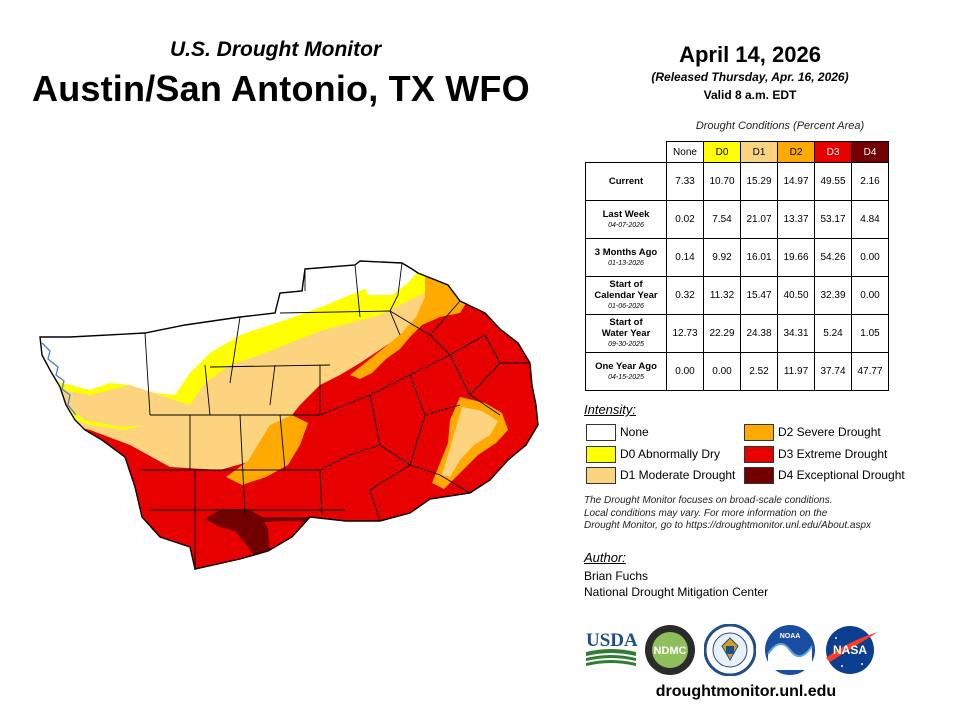  Describe the element at coordinates (750, 77) in the screenshot. I see `release-note: (Released Thursday, Apr. 16, 2026)` at that location.